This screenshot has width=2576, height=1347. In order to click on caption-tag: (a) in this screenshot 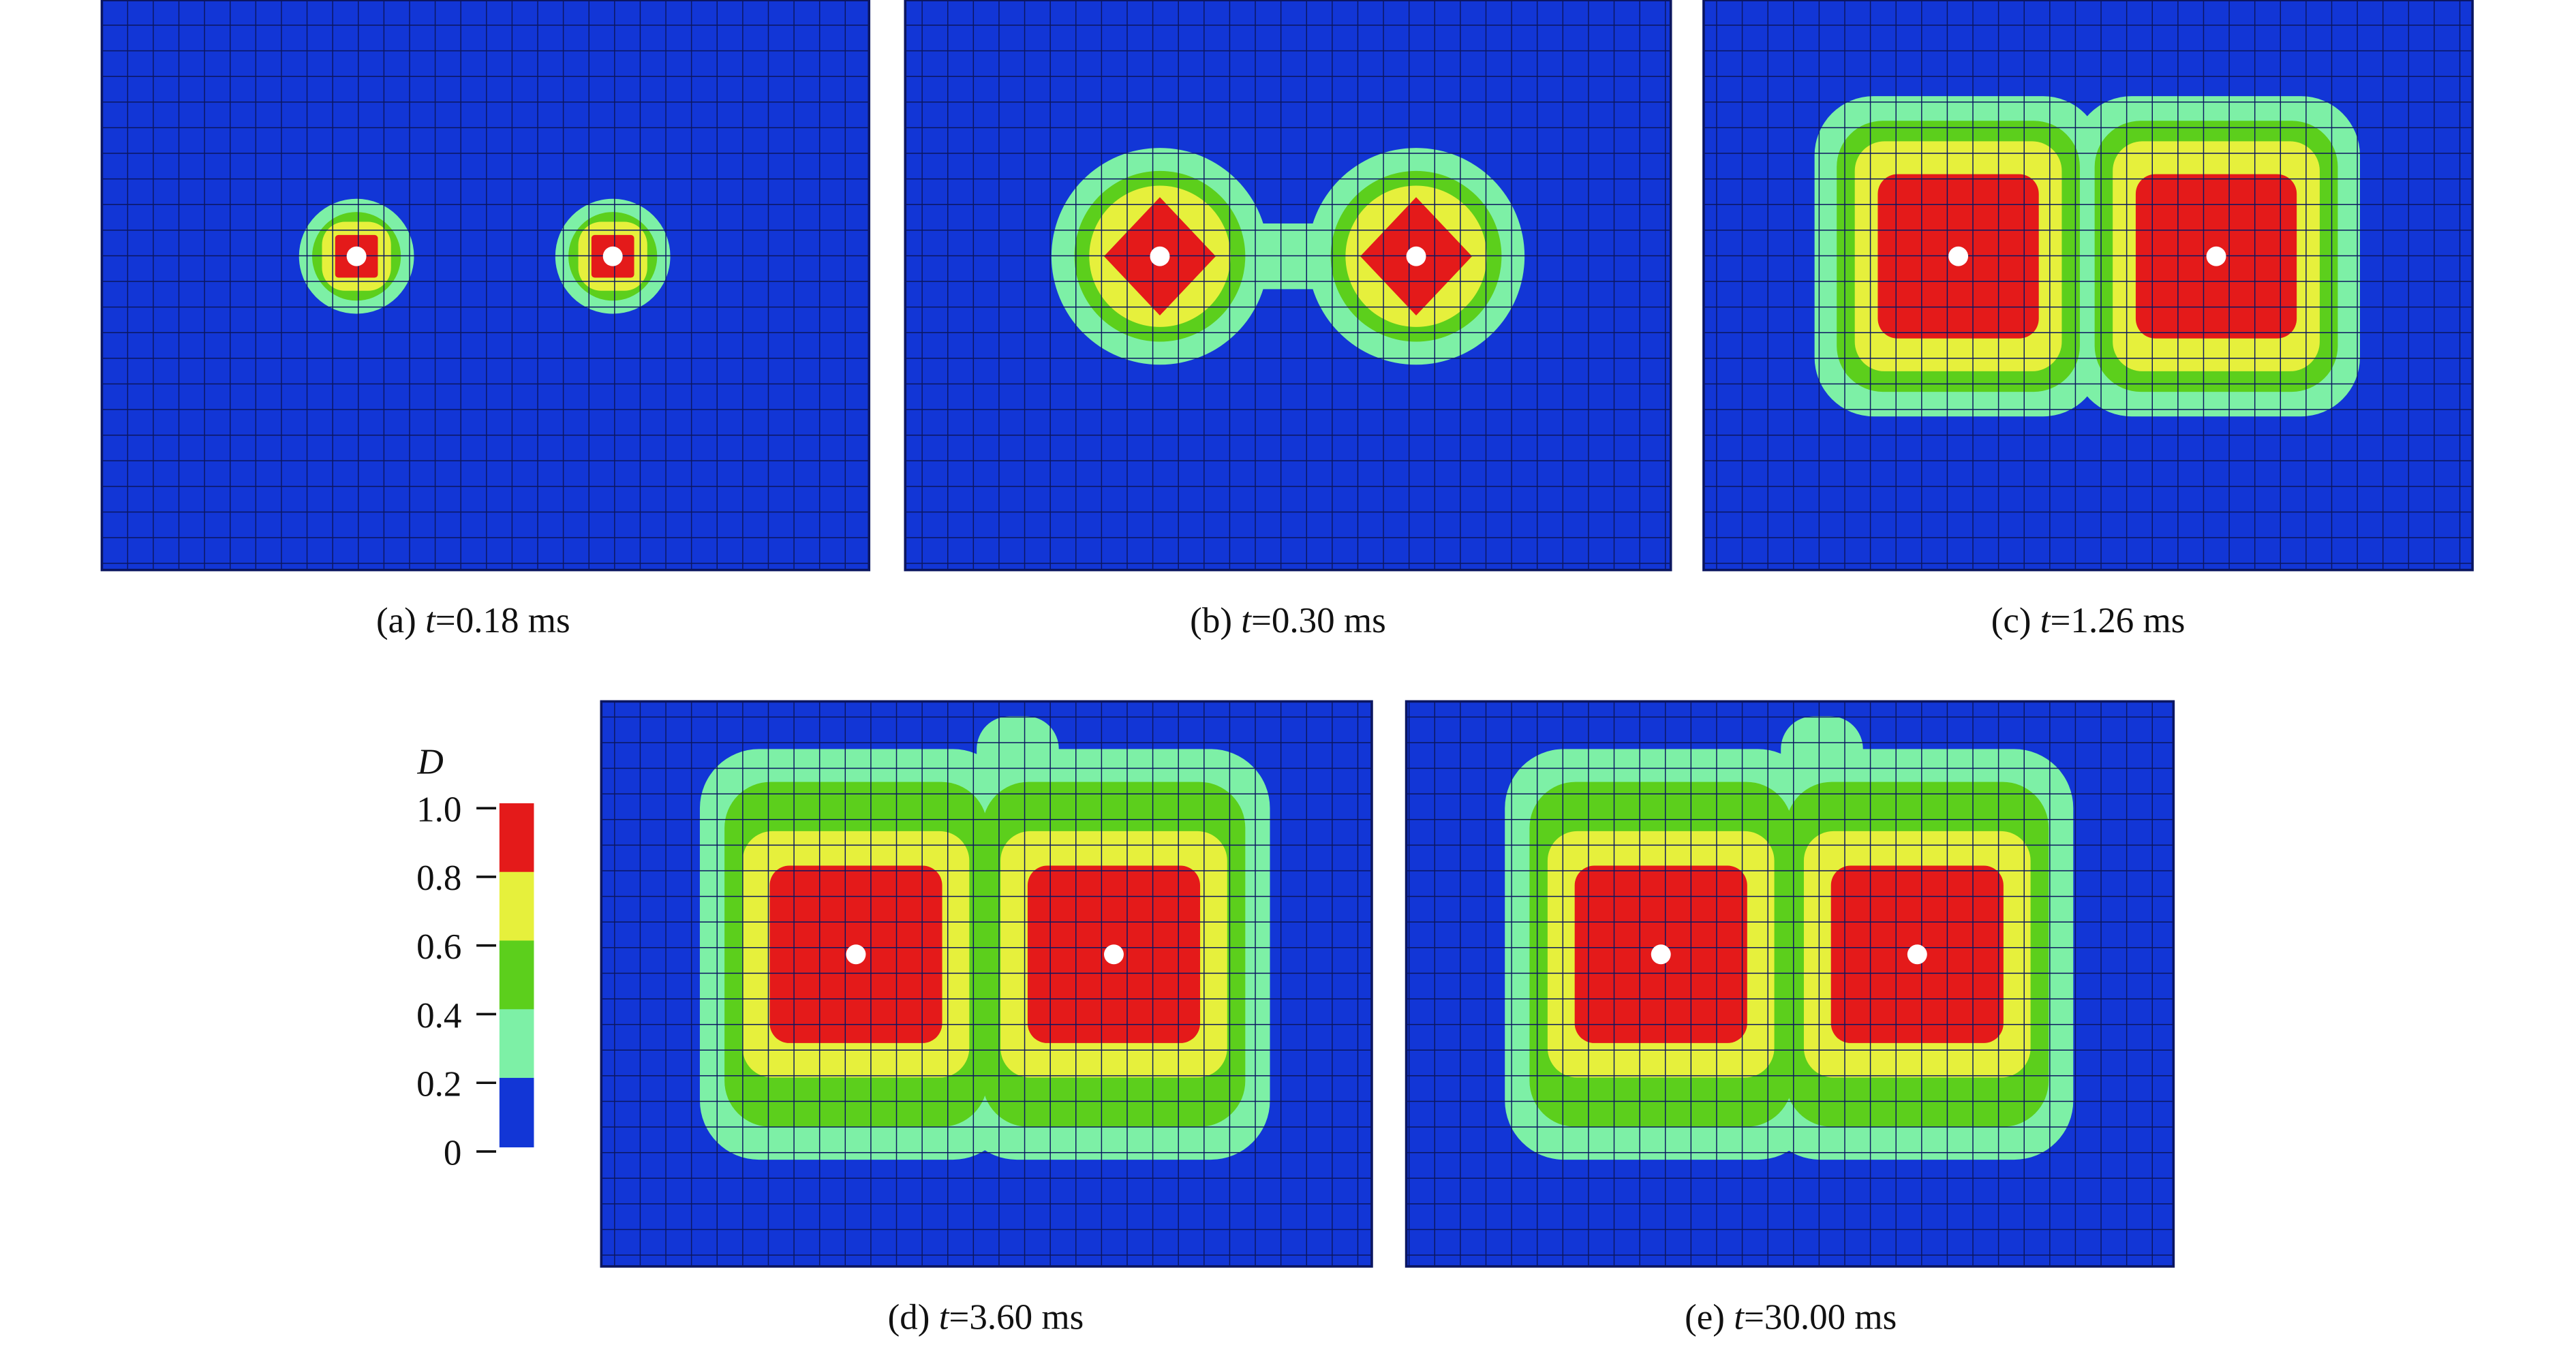, I will do `click(396, 620)`.